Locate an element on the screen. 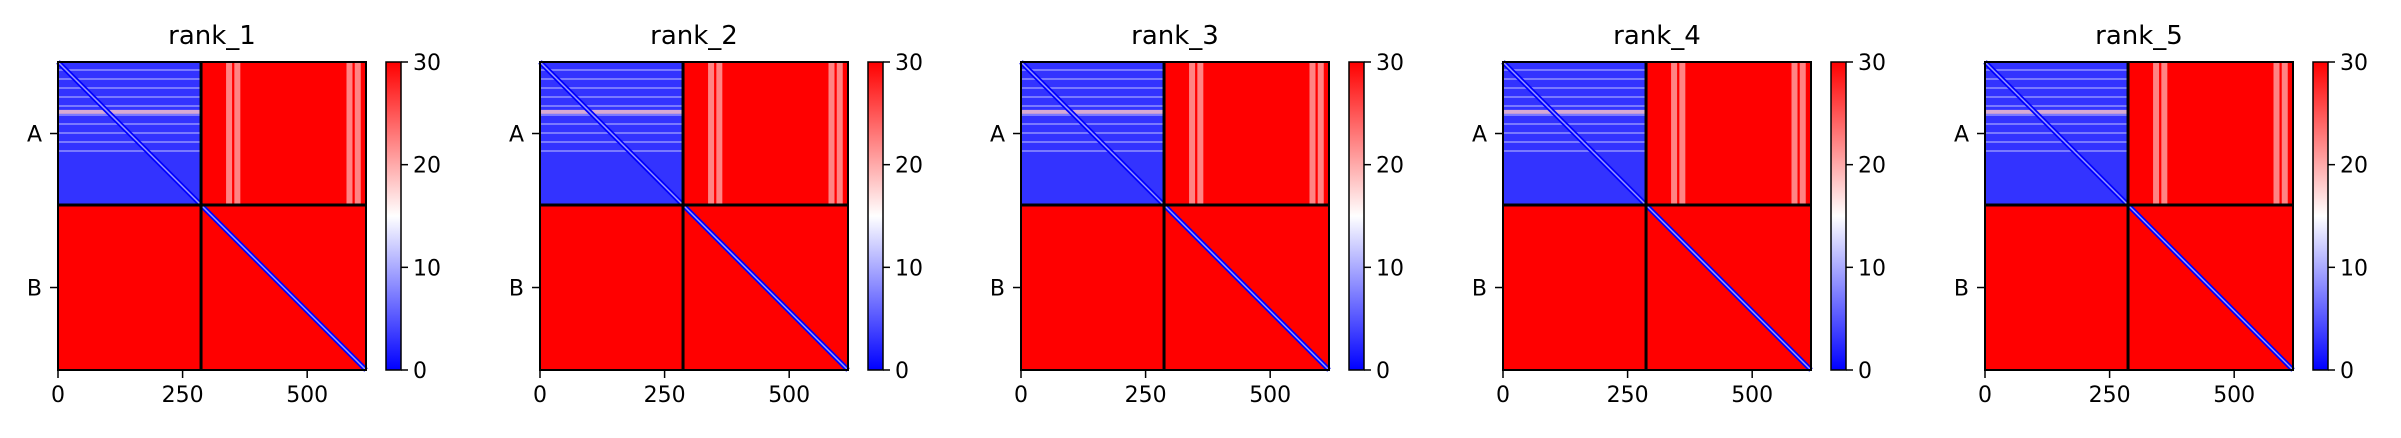 The height and width of the screenshot is (438, 2401). panel-title: rank_3 is located at coordinates (1175, 36).